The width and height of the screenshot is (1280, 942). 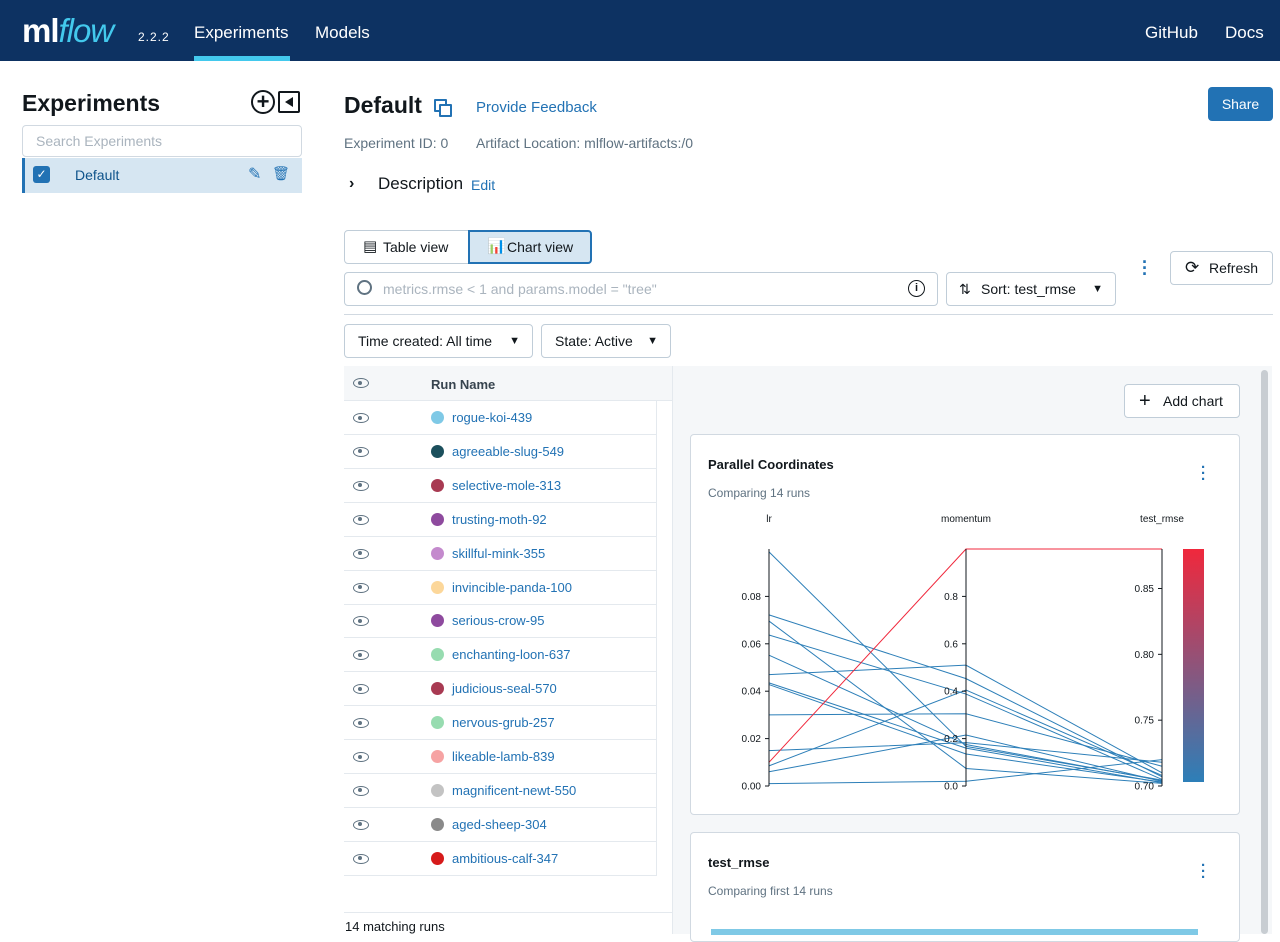 What do you see at coordinates (770, 891) in the screenshot?
I see `chart-card-subtitle: Comparing first 14 runs` at bounding box center [770, 891].